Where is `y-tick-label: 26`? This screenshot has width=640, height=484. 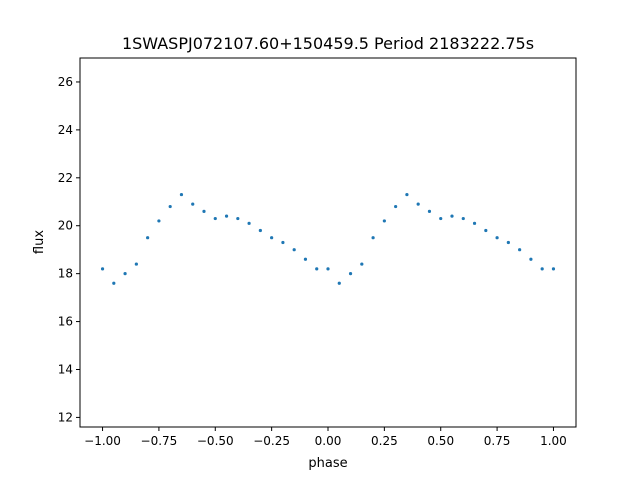 y-tick-label: 26 is located at coordinates (65, 82).